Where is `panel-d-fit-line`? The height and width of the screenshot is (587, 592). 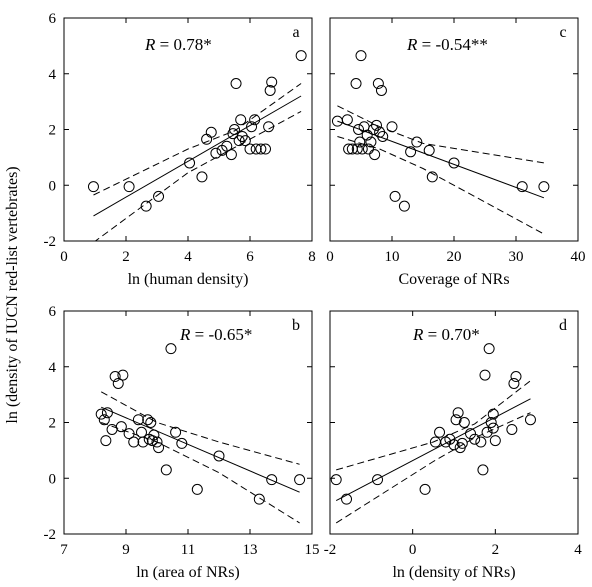 panel-d-fit-line is located at coordinates (433, 450).